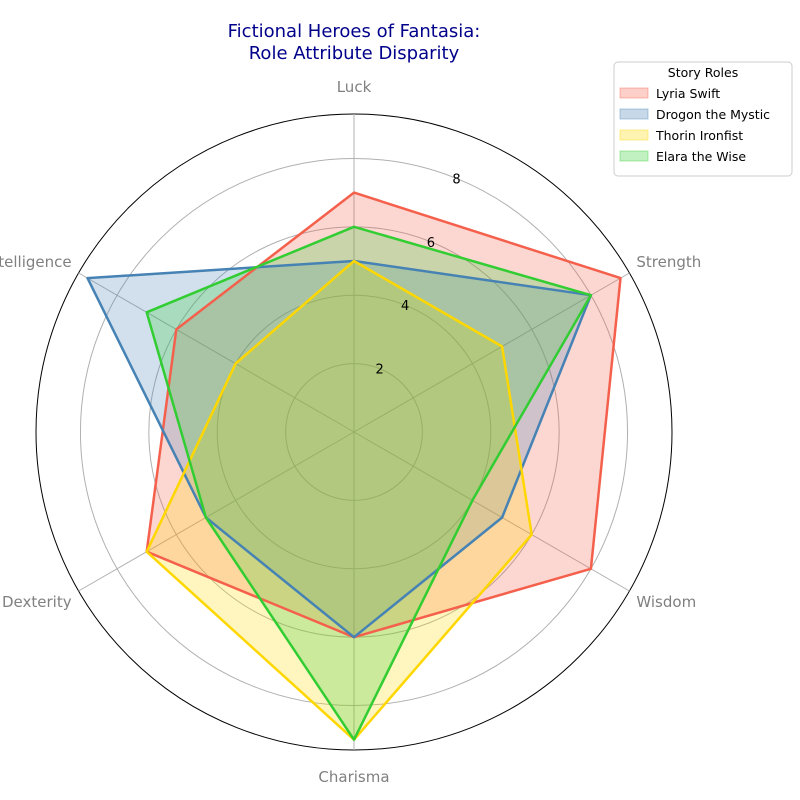 This screenshot has width=800, height=800. What do you see at coordinates (688, 93) in the screenshot?
I see `legend-entry-label: Lyria Swift` at bounding box center [688, 93].